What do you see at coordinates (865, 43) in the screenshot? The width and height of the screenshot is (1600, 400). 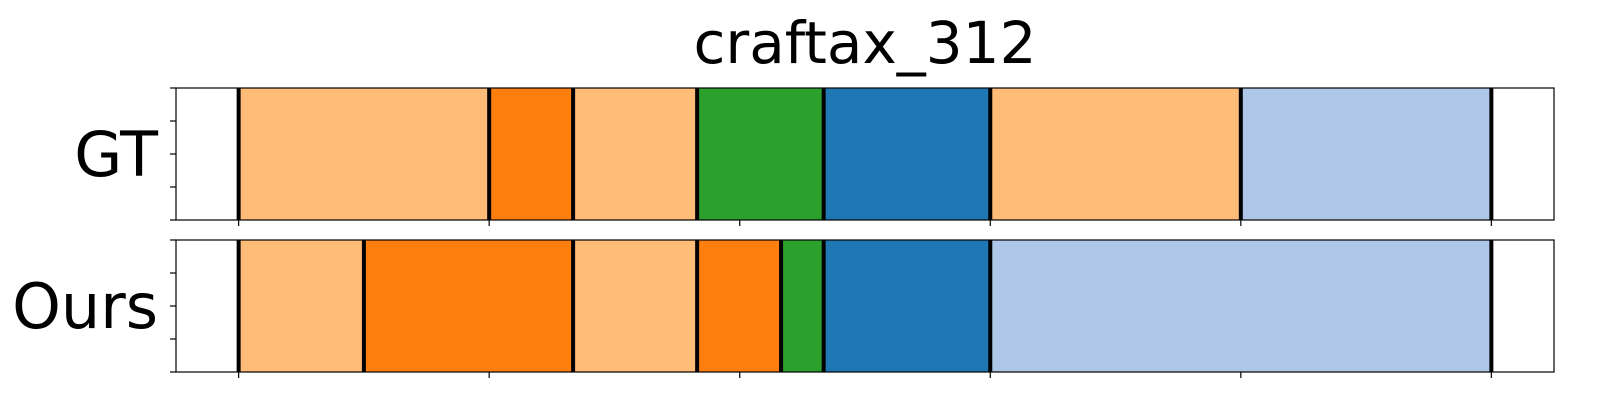 I see `chart-title: craftax_312` at bounding box center [865, 43].